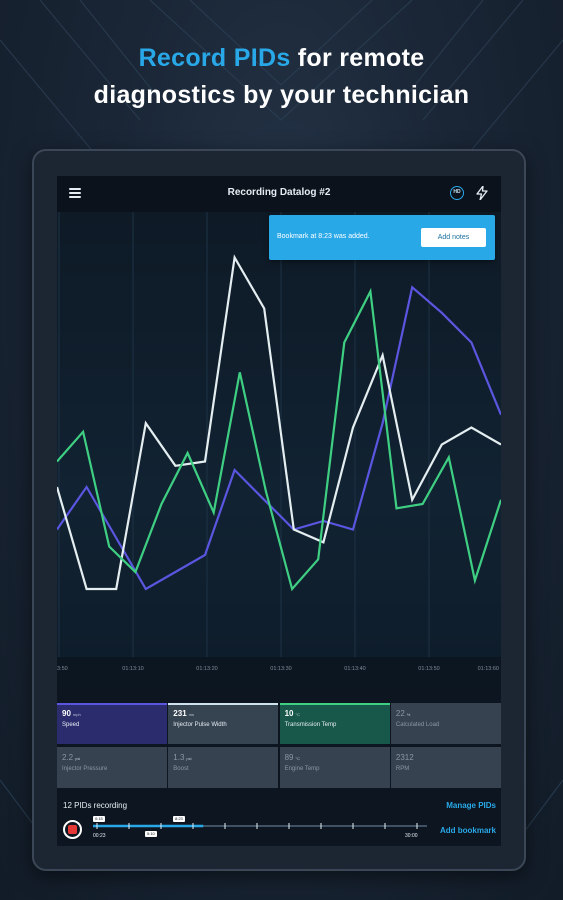  What do you see at coordinates (334, 767) in the screenshot?
I see `pid-card: 89 °C Engine Temp` at bounding box center [334, 767].